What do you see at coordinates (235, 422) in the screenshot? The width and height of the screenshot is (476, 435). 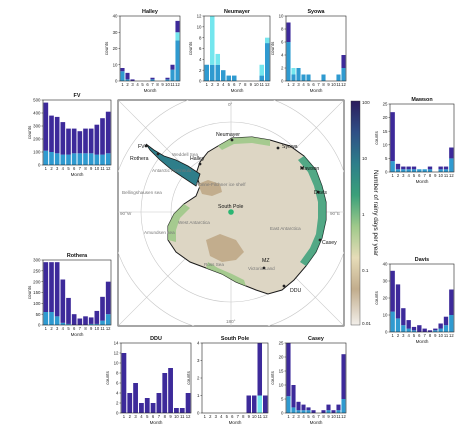 I see `x-axis-label: Month` at bounding box center [235, 422].